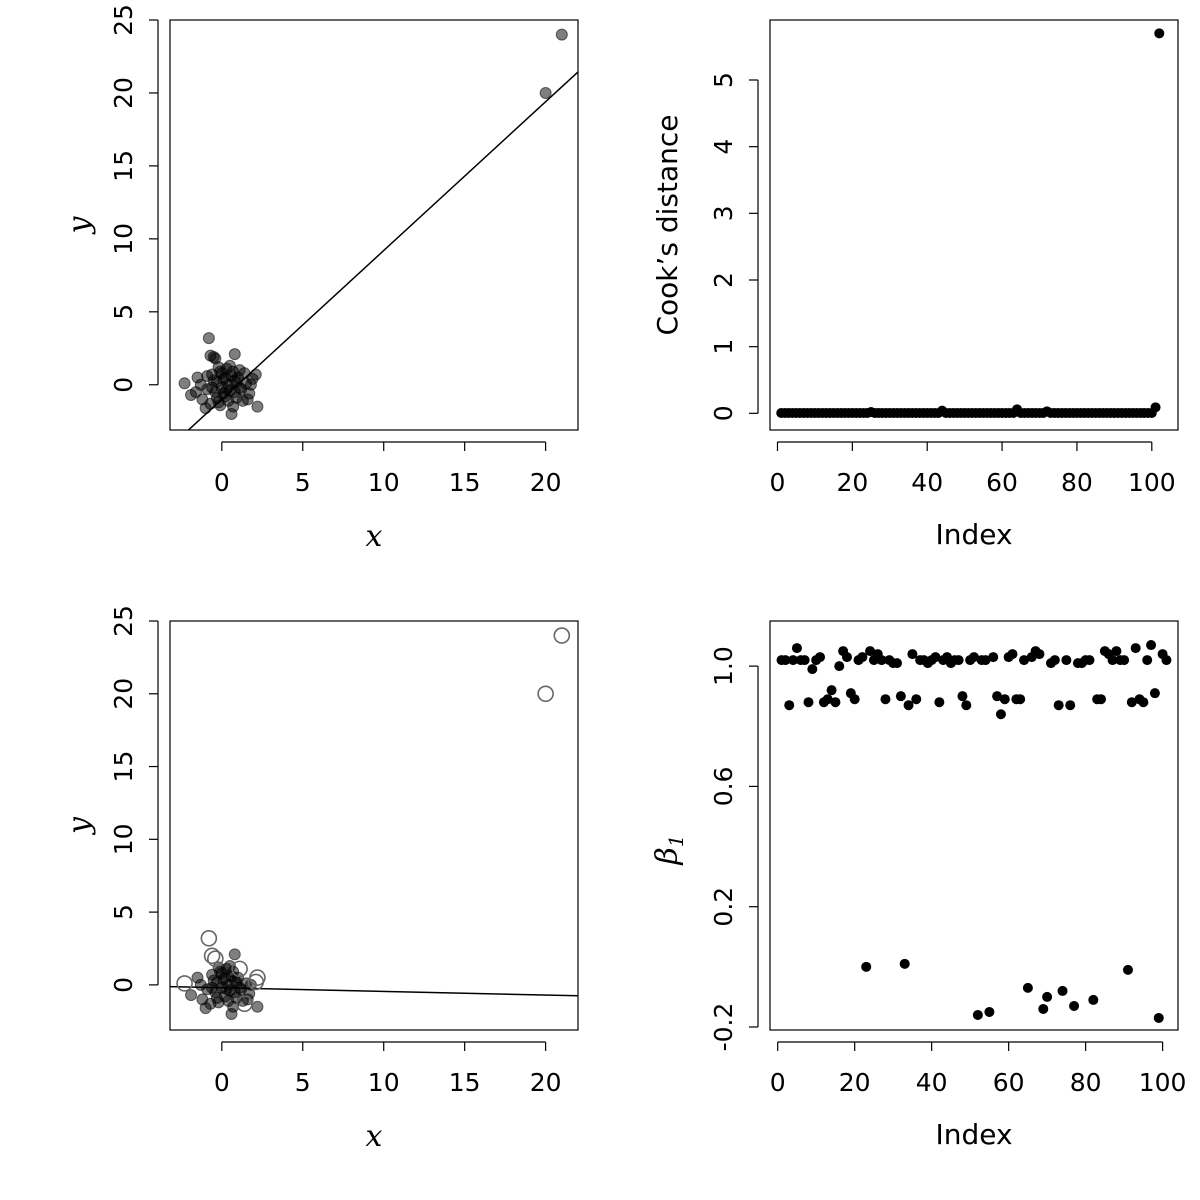  What do you see at coordinates (303, 482) in the screenshot?
I see `x-tick-label: 5` at bounding box center [303, 482].